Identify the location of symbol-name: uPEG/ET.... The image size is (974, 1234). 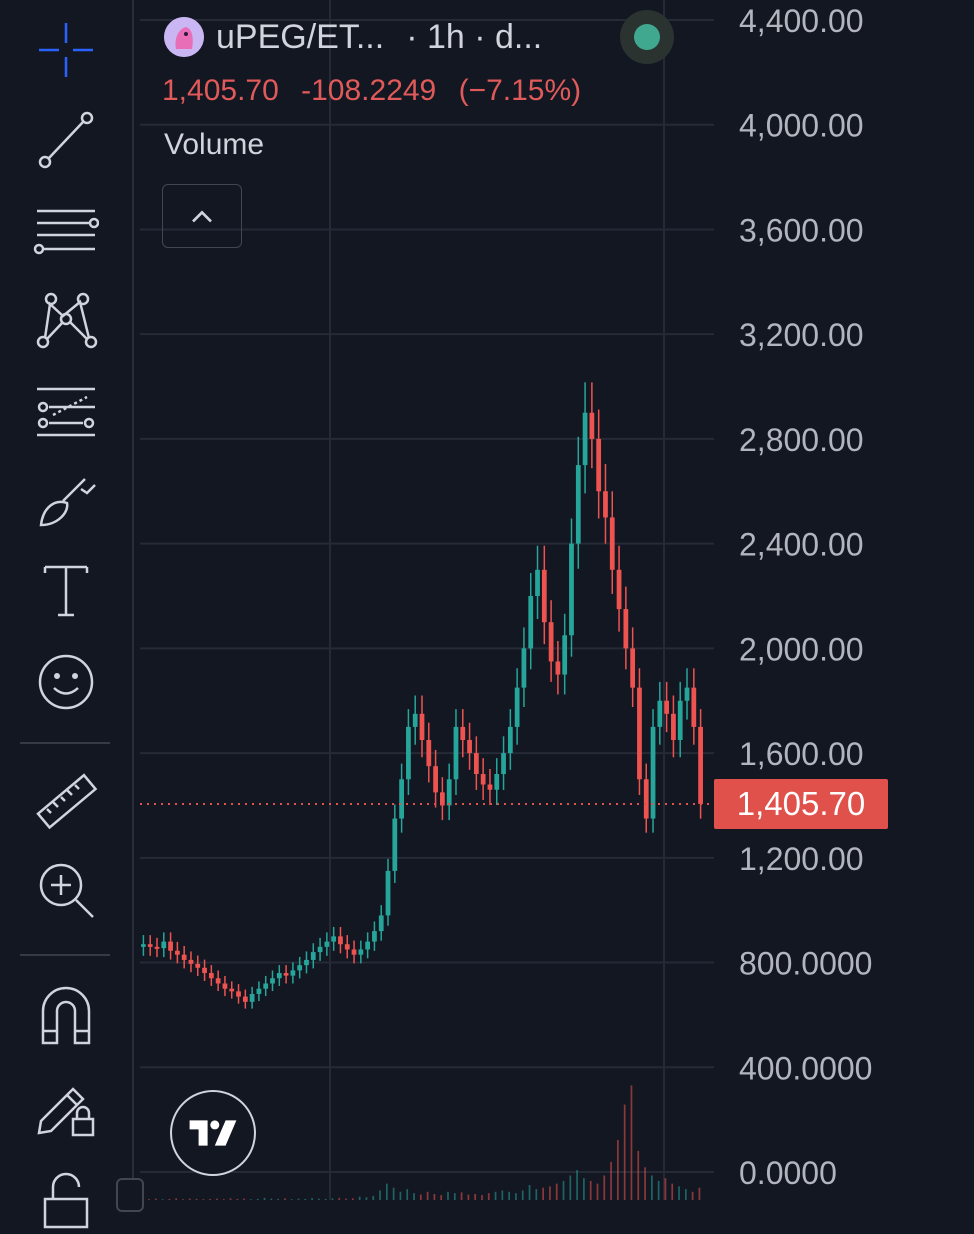
(300, 36).